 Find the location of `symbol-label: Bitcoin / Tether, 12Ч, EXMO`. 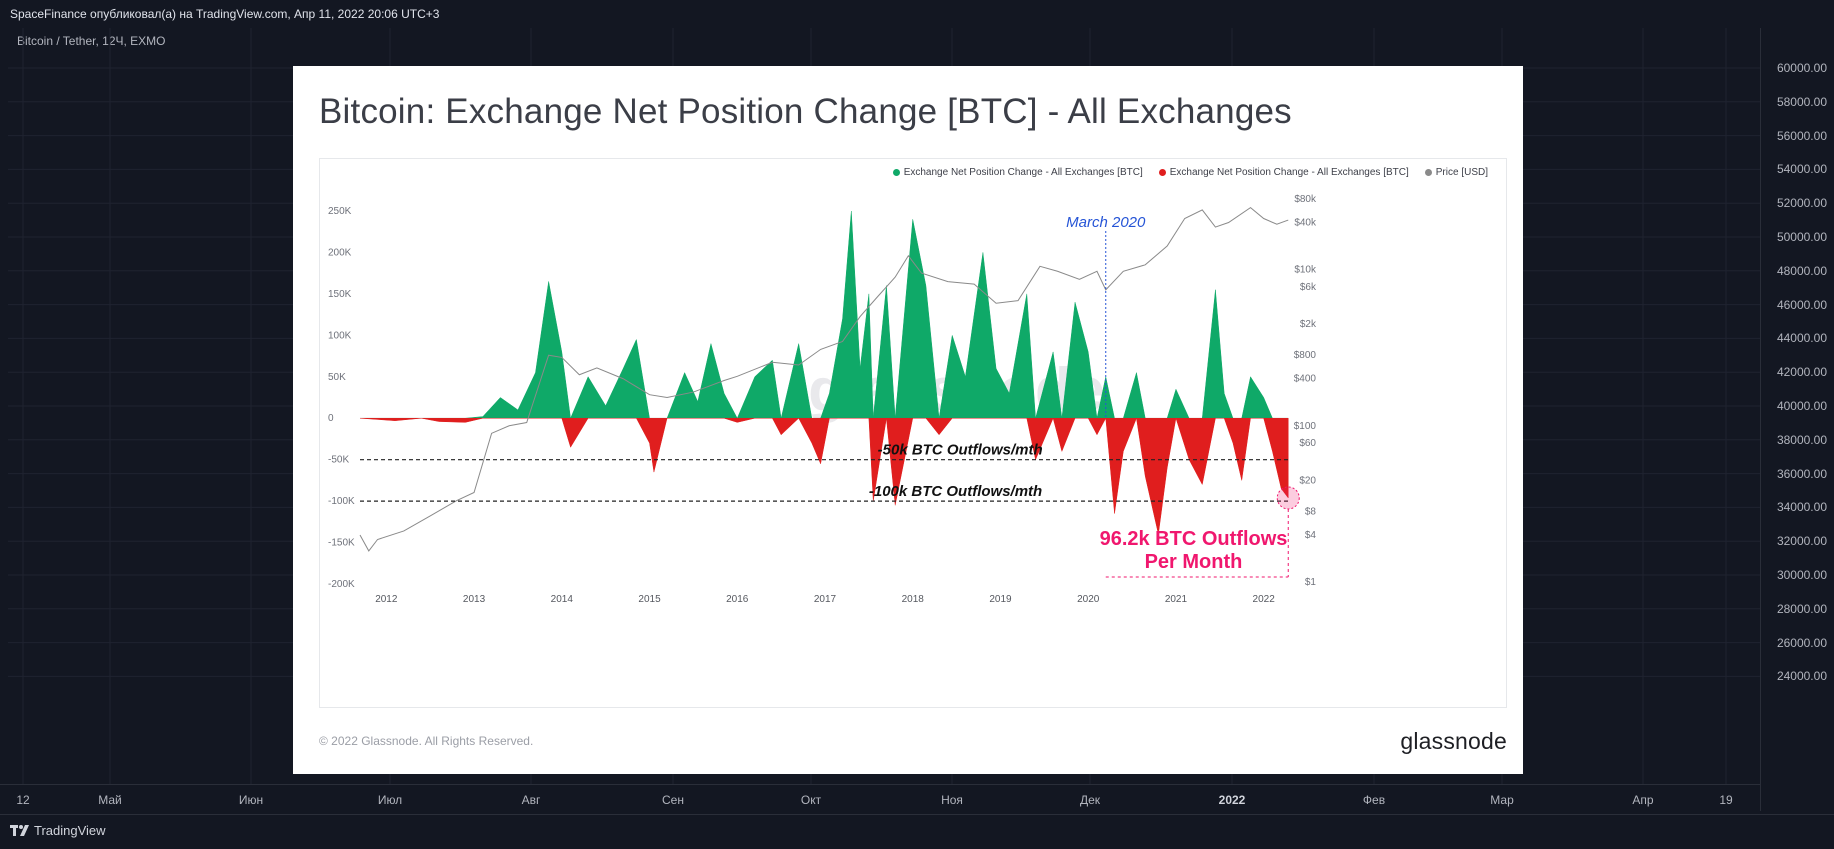

symbol-label: Bitcoin / Tether, 12Ч, EXMO is located at coordinates (91, 41).